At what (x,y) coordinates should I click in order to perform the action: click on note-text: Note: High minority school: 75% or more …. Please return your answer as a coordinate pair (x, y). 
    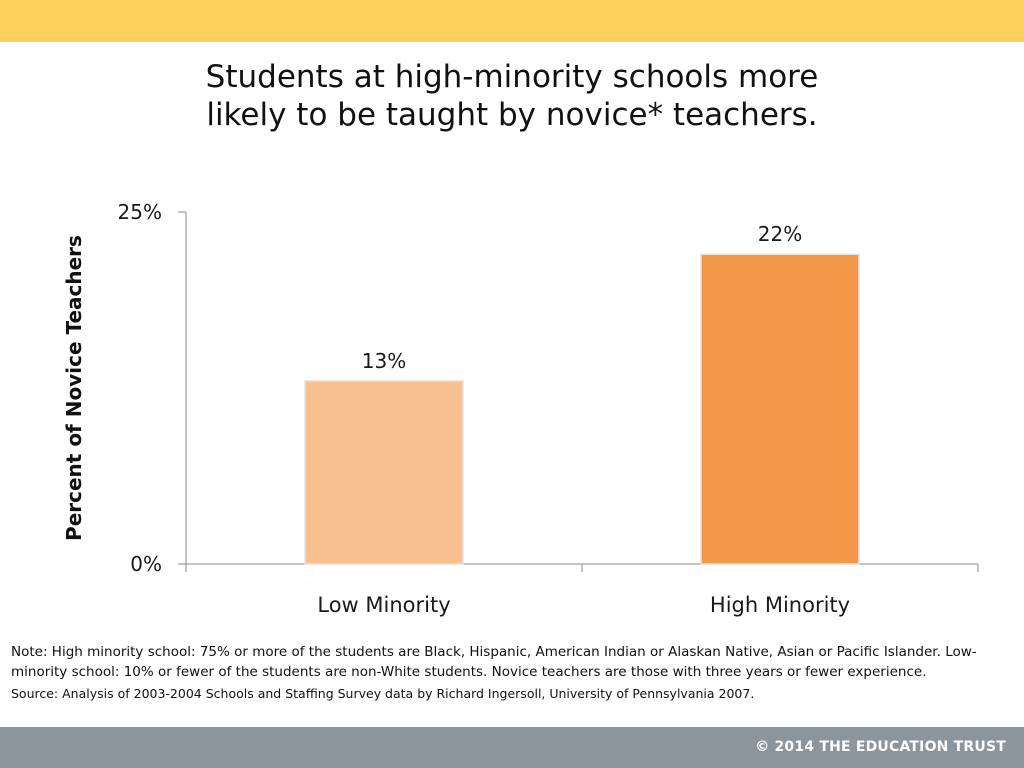
    Looking at the image, I should click on (494, 662).